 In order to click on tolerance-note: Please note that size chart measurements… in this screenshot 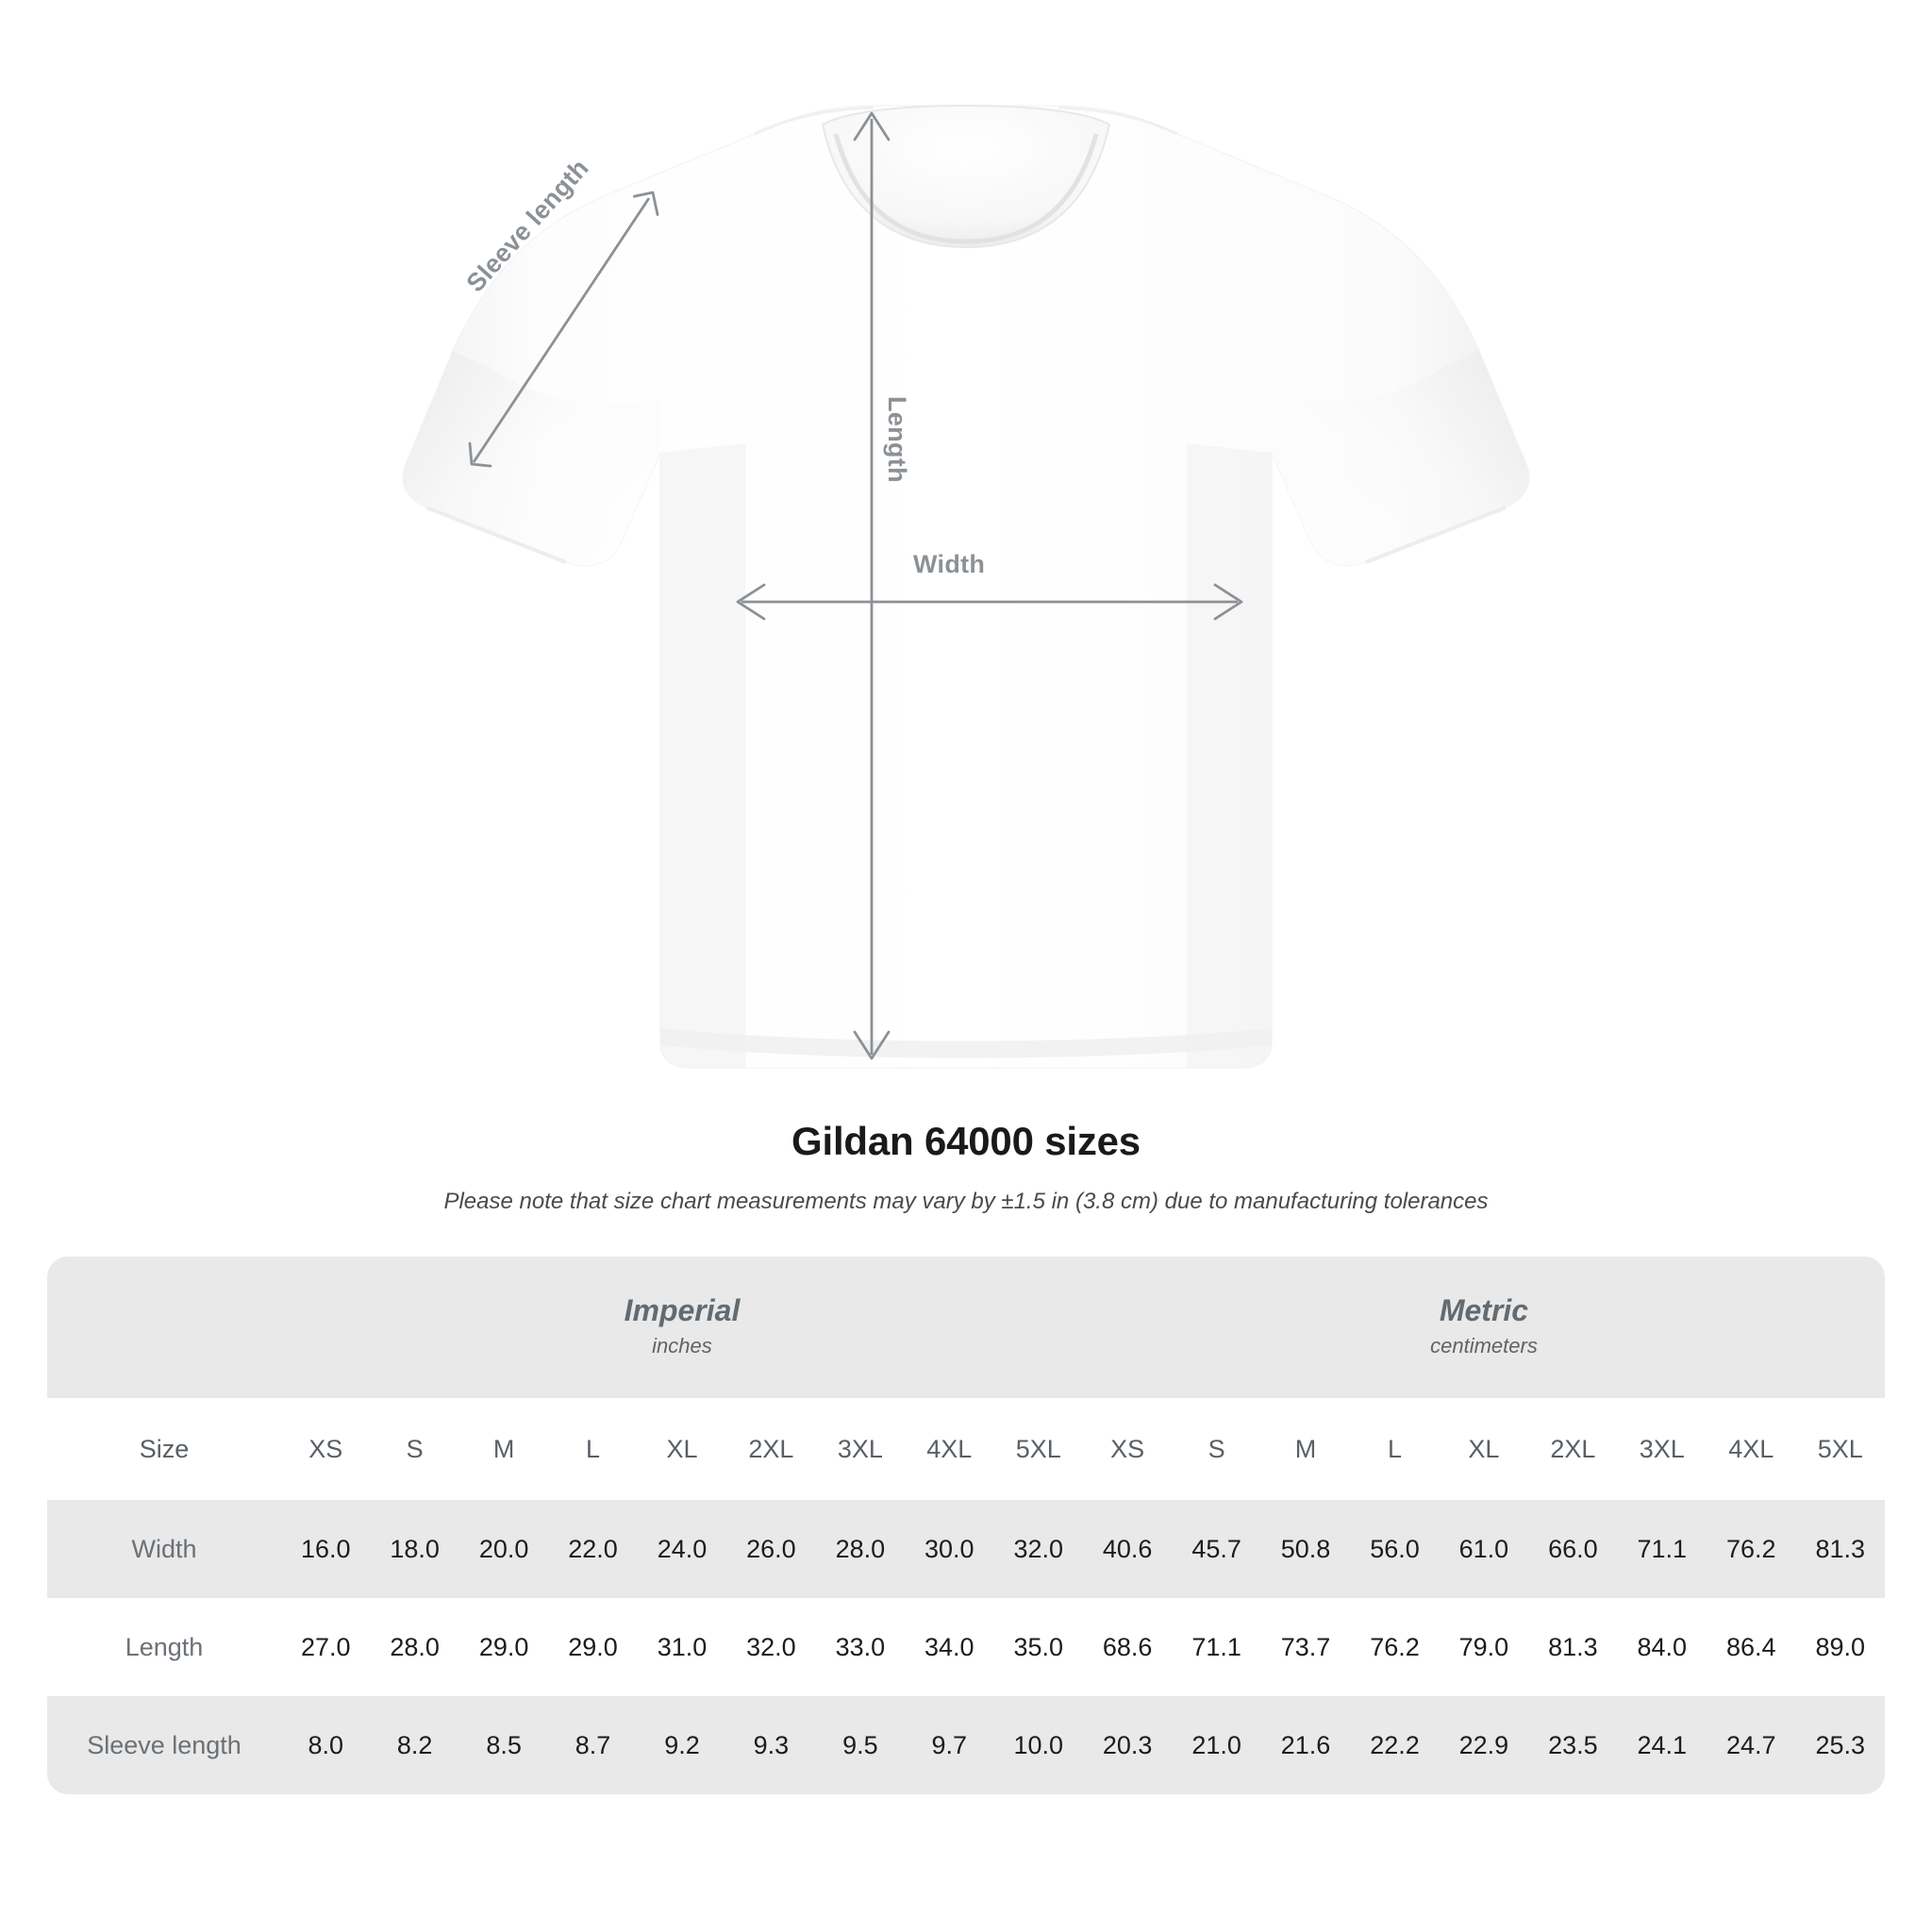, I will do `click(966, 1201)`.